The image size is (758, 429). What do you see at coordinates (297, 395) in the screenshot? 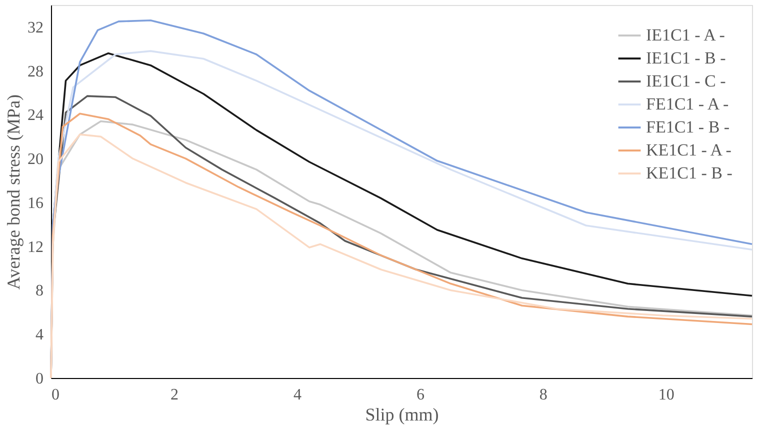
I see `x-tick-label: 4` at bounding box center [297, 395].